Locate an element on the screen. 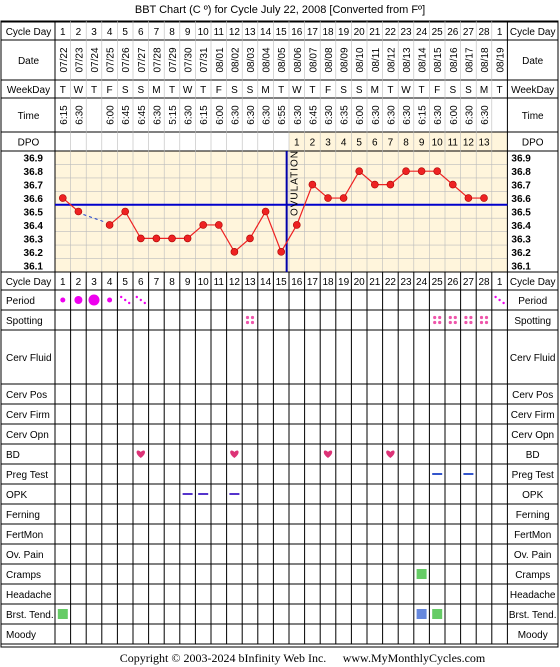 The height and width of the screenshot is (667, 560). date-cell: 07/29 is located at coordinates (173, 59).